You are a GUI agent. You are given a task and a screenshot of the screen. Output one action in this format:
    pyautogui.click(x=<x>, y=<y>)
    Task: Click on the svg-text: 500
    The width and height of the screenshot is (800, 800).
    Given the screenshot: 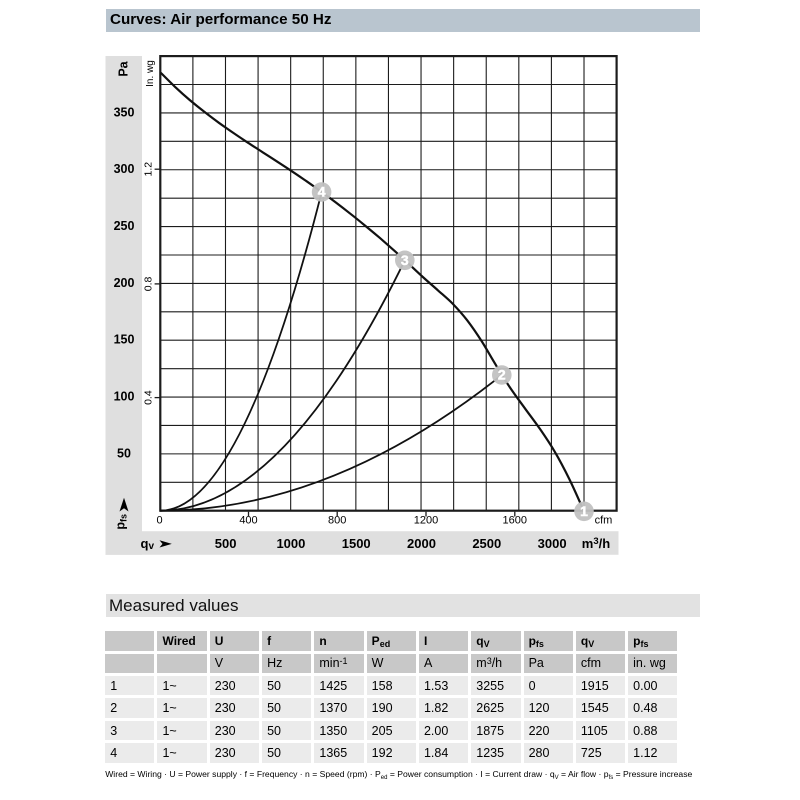 What is the action you would take?
    pyautogui.click(x=226, y=543)
    